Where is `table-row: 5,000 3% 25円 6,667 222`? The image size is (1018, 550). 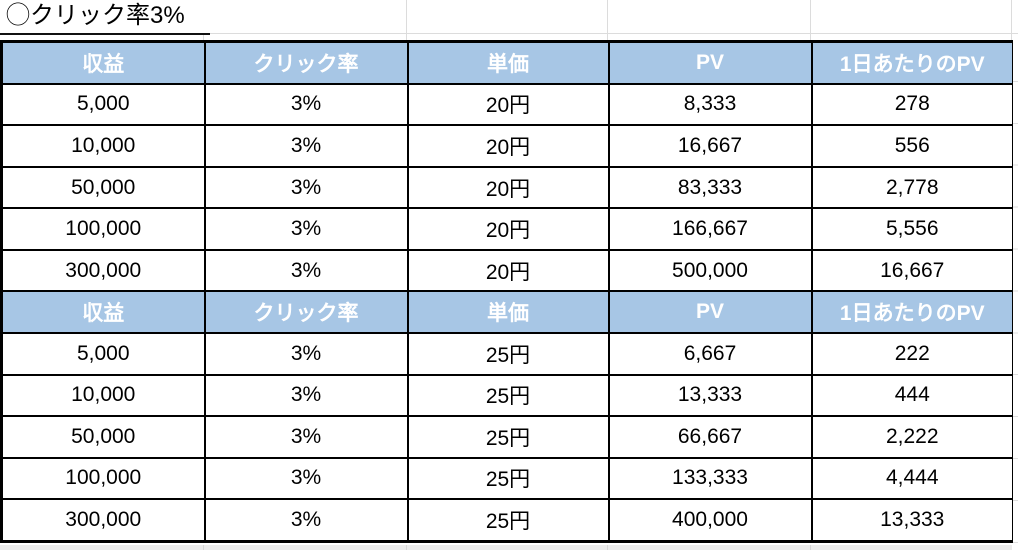
table-row: 5,000 3% 25円 6,667 222 is located at coordinates (507, 353).